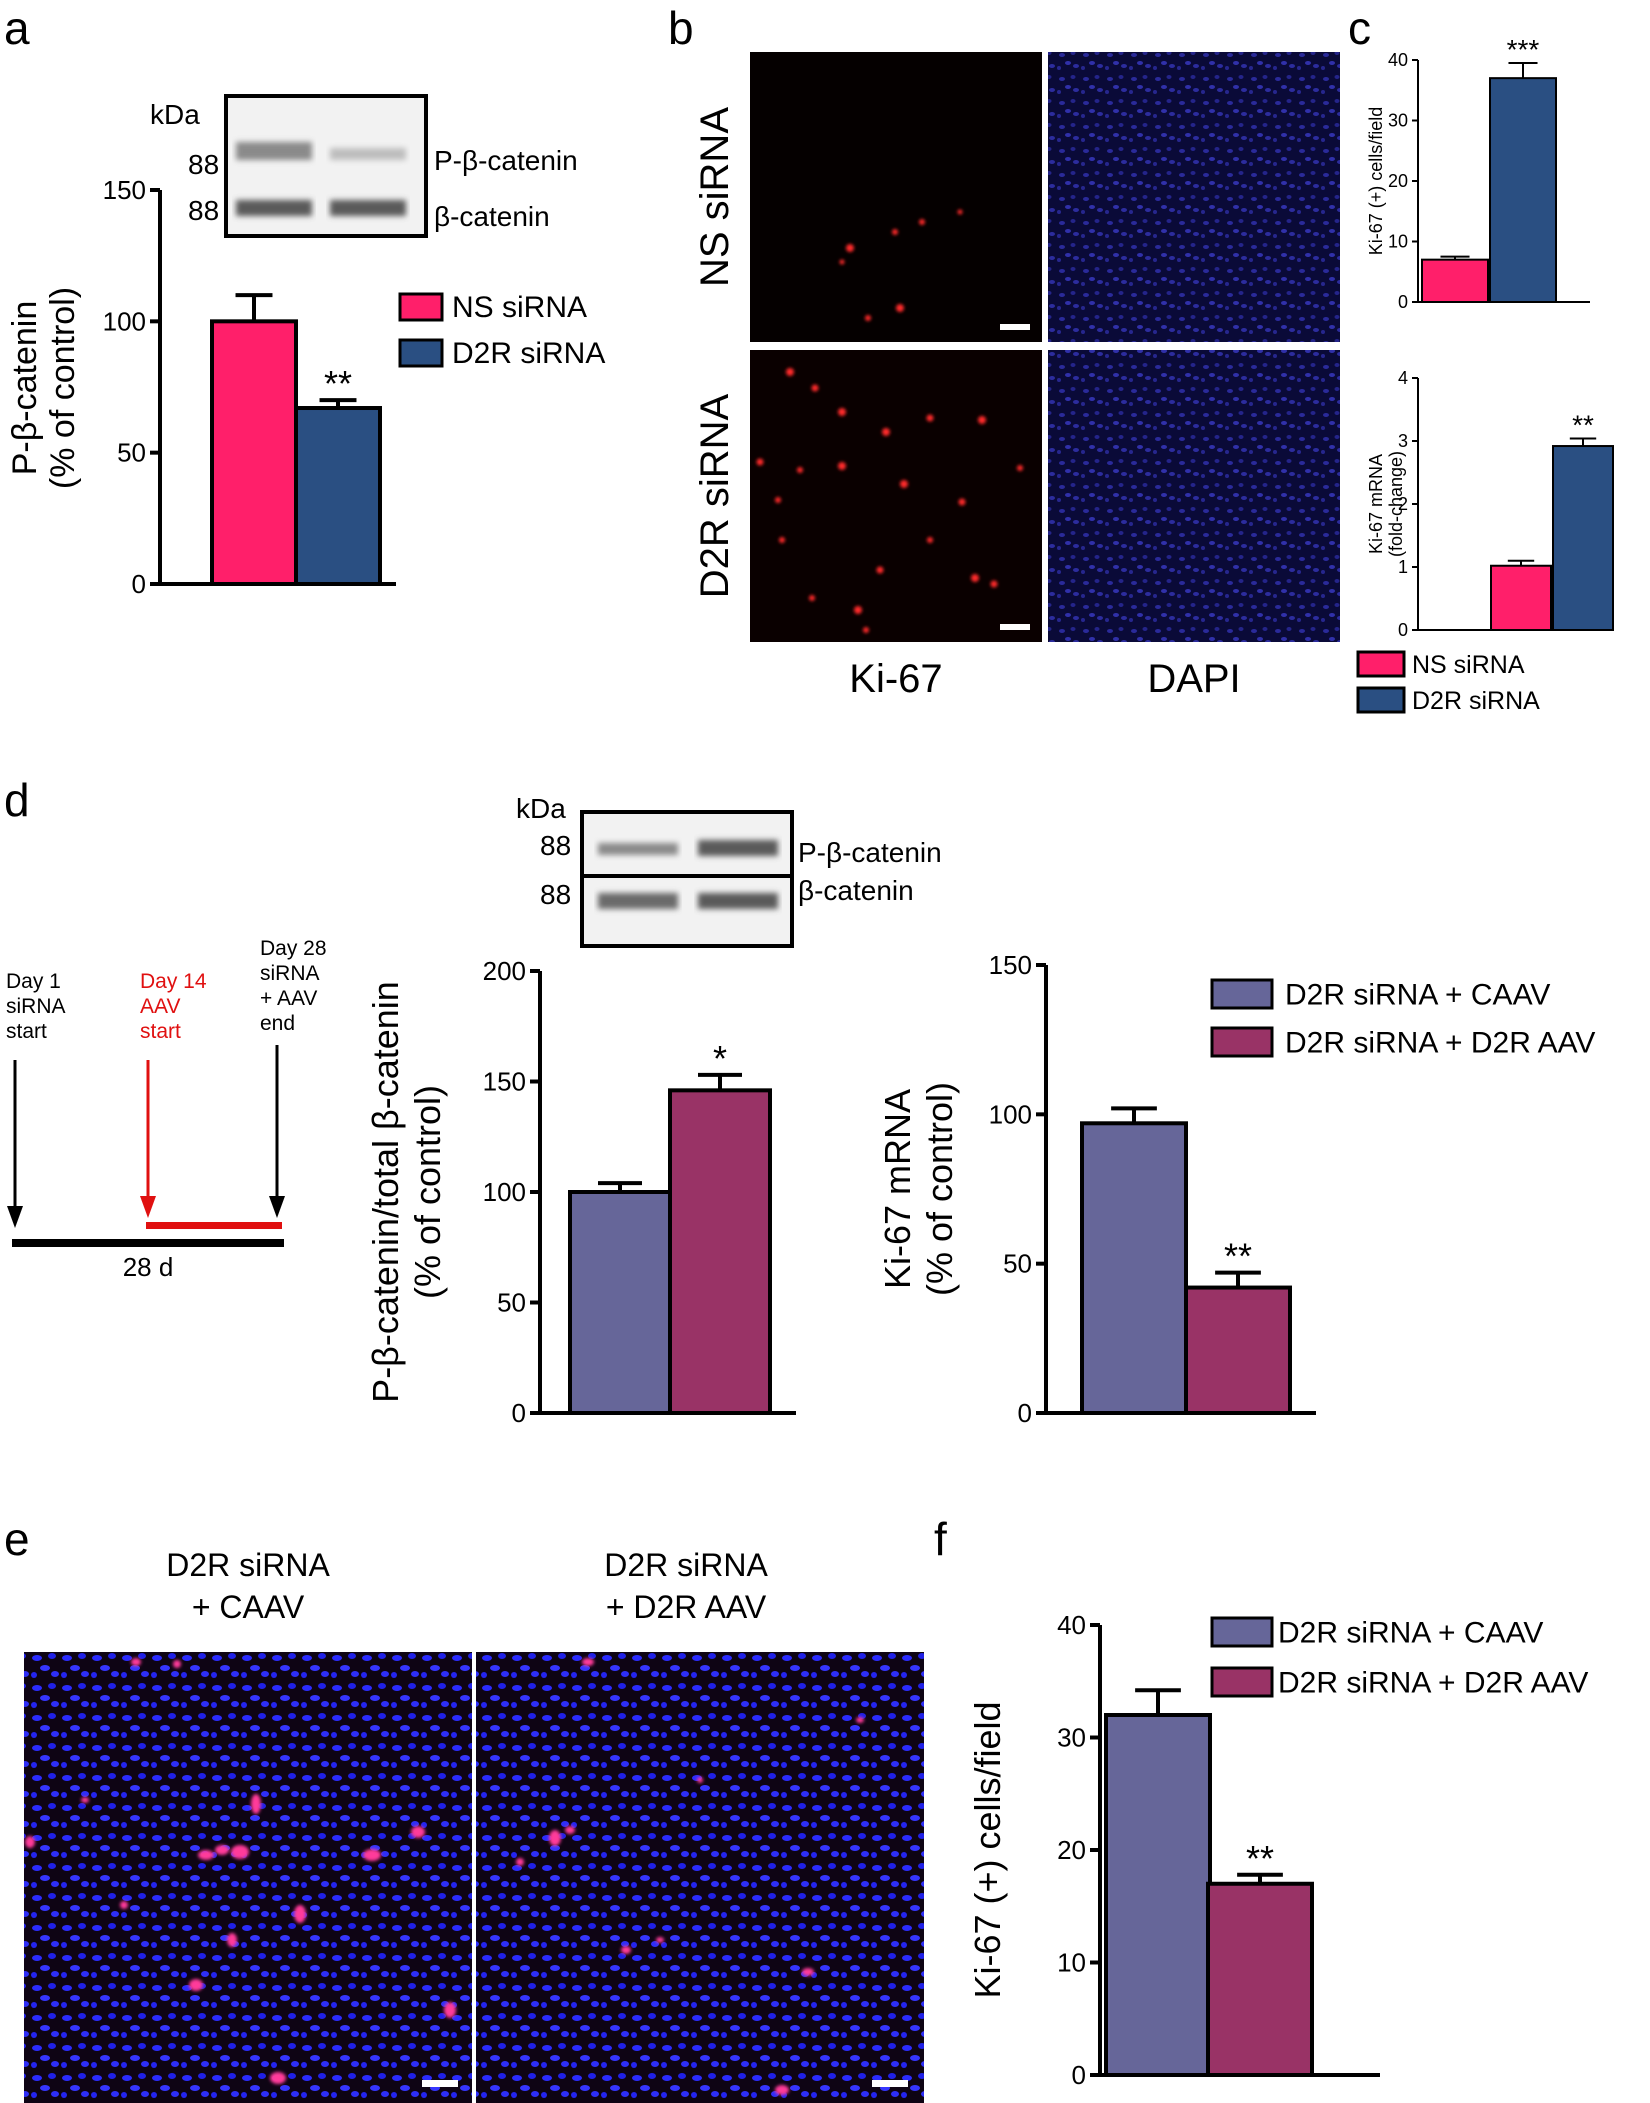 This screenshot has width=1650, height=2103. Describe the element at coordinates (738, 848) in the screenshot. I see `blot-d-band-p2` at that location.